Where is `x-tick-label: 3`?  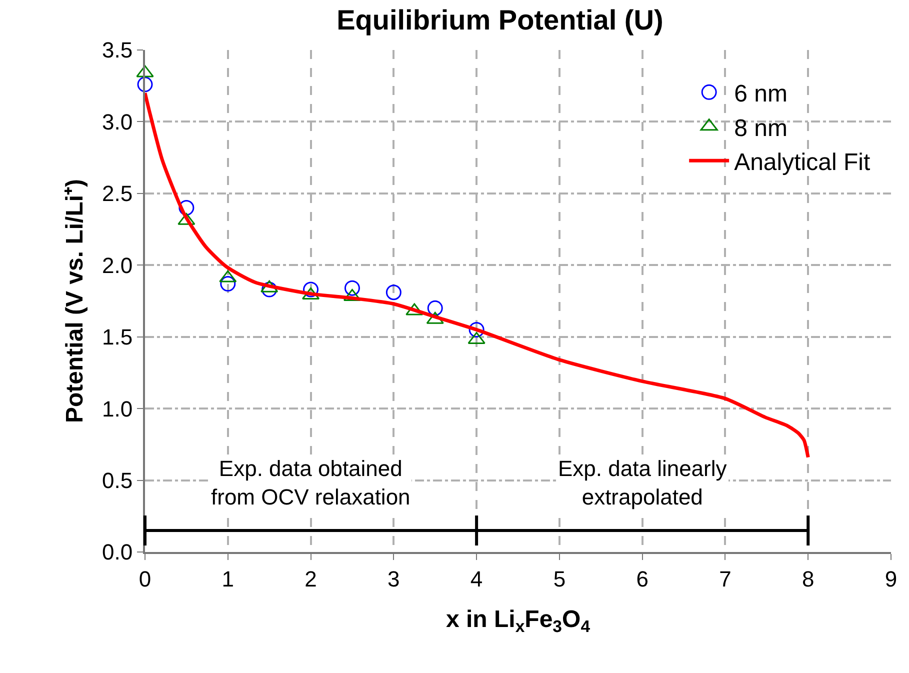
x-tick-label: 3 is located at coordinates (394, 579).